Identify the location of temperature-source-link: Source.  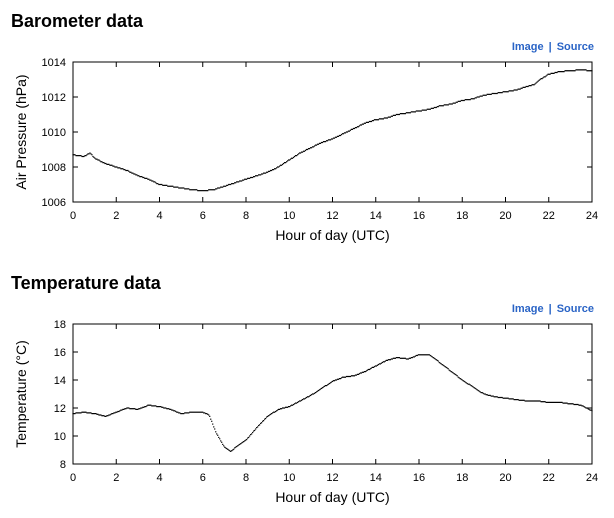
(575, 309).